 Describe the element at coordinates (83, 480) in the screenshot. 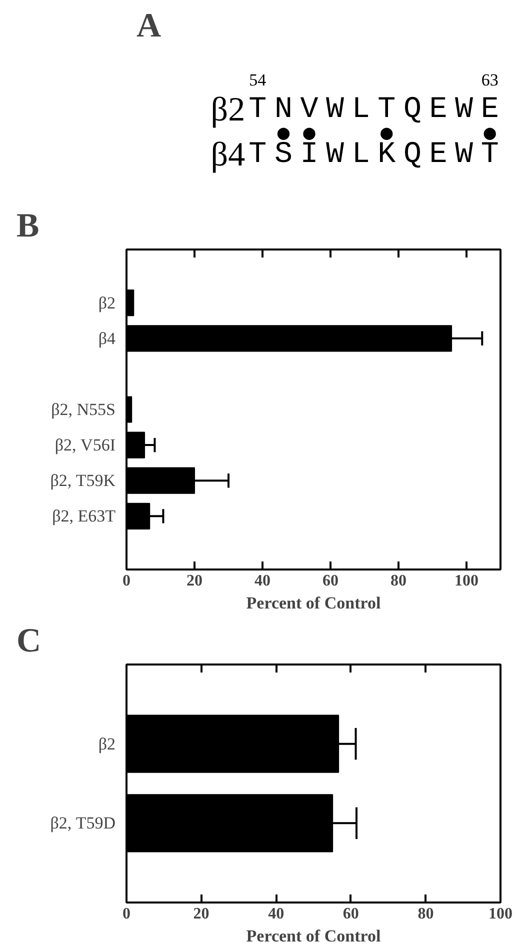

I see `y-tick-label: β2, T59K` at that location.